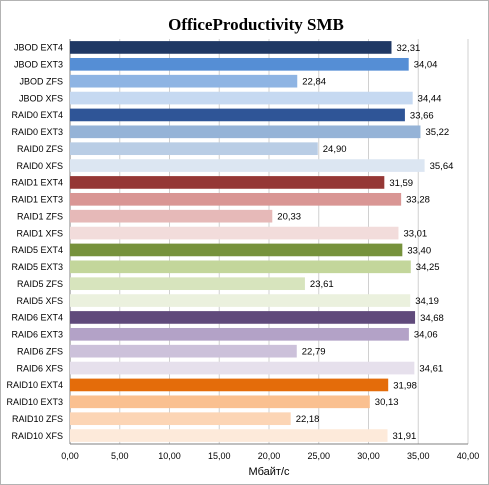 This screenshot has height=485, width=489. Describe the element at coordinates (368, 456) in the screenshot. I see `x-tick-label: 30,00` at that location.